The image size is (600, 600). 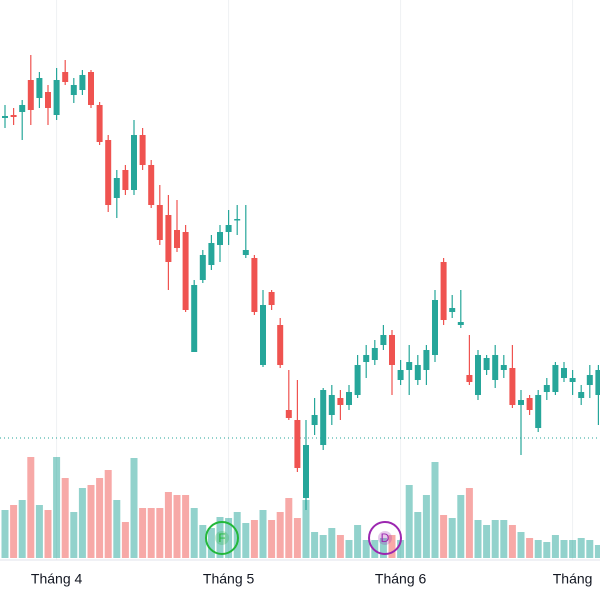 I want to click on x-tick-label: Tháng 4, so click(x=57, y=579).